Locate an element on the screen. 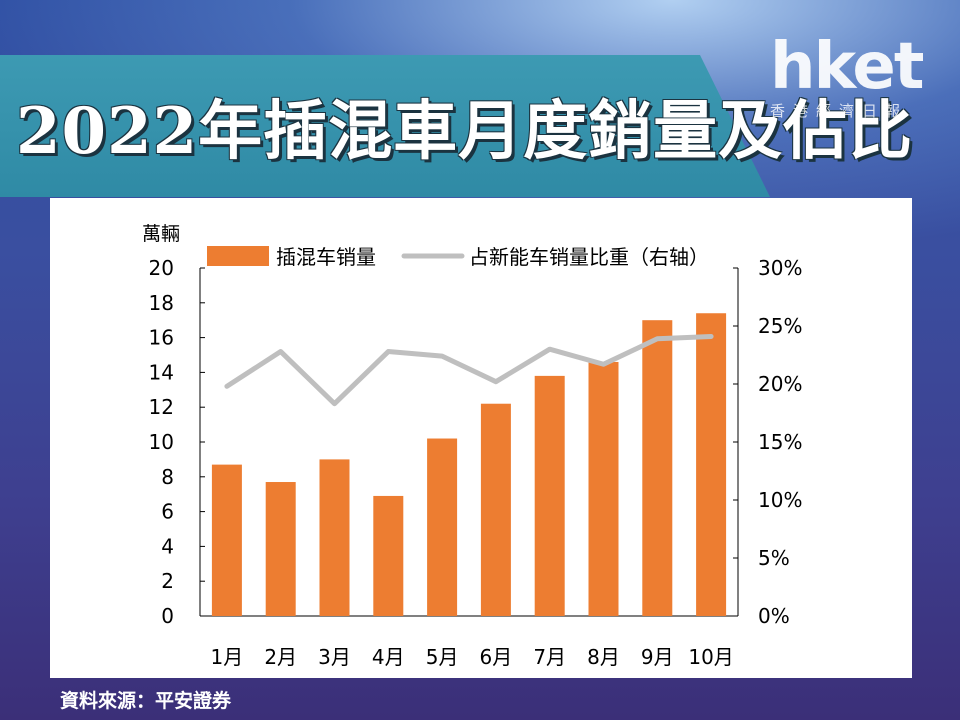 This screenshot has width=960, height=720. y-right-tick-label: 10% is located at coordinates (780, 500).